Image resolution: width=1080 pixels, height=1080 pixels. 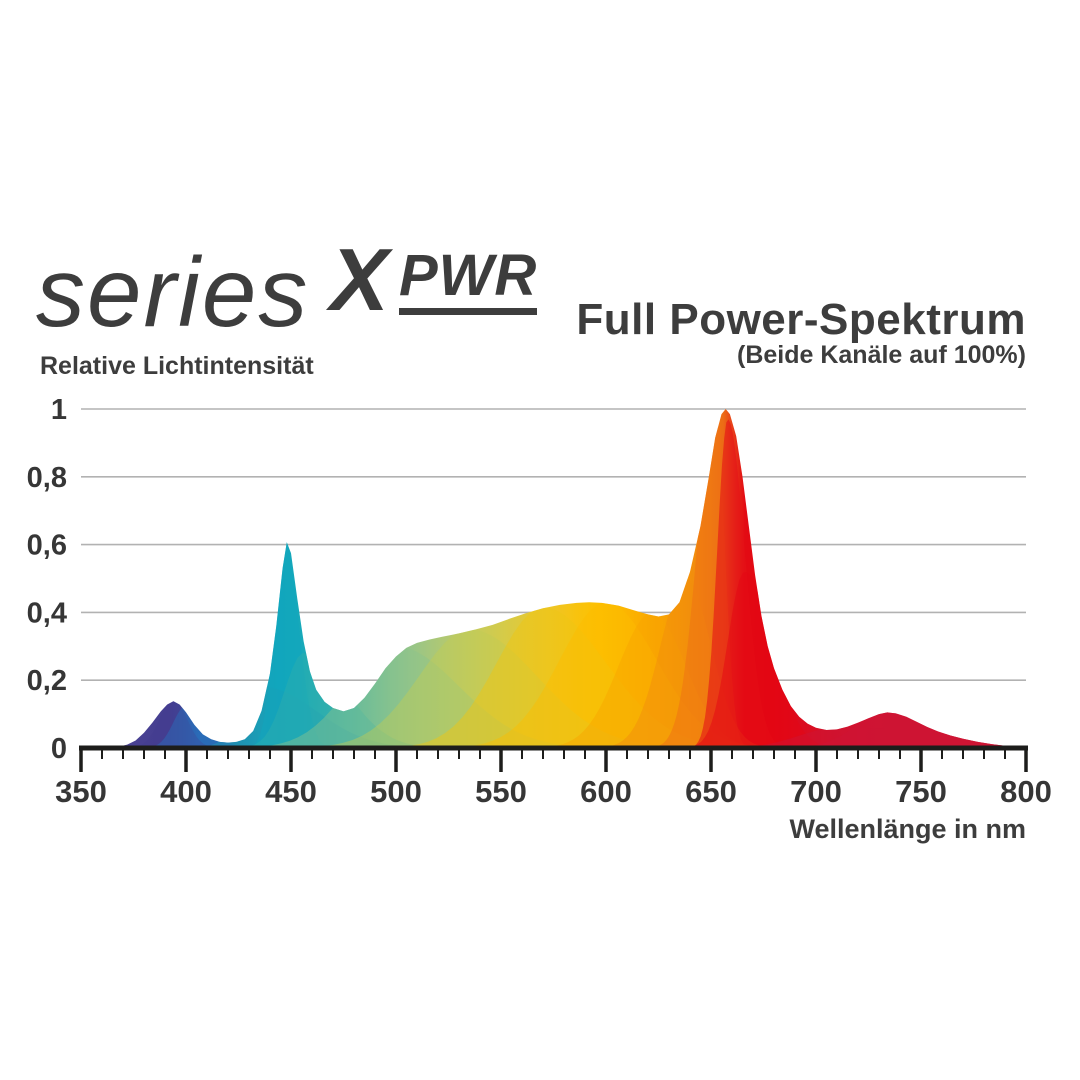 What do you see at coordinates (186, 791) in the screenshot?
I see `svg-text: 400` at bounding box center [186, 791].